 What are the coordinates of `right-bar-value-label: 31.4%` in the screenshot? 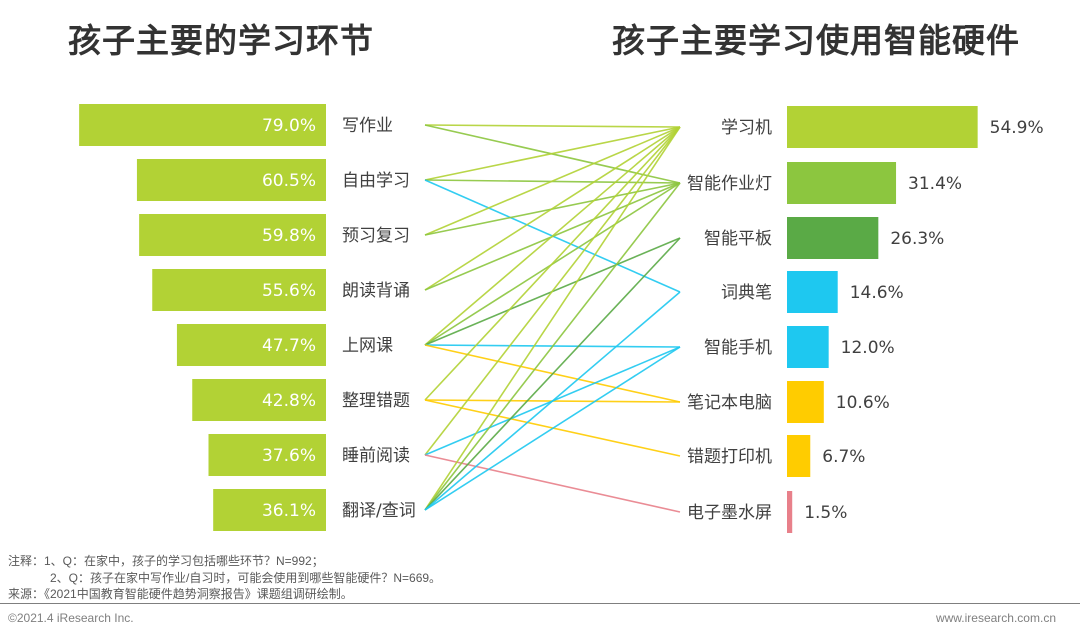 It's located at (935, 184).